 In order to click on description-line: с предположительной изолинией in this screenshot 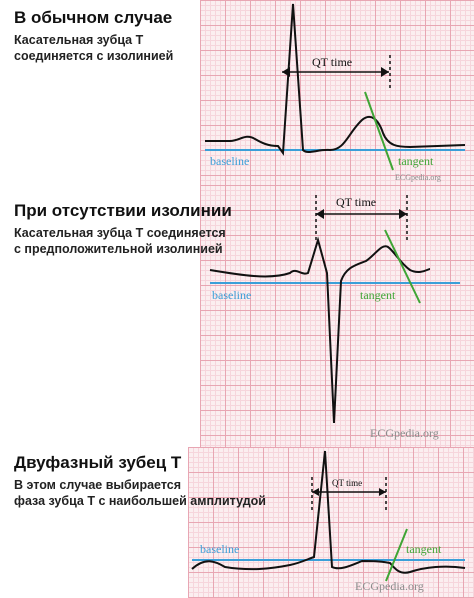, I will do `click(118, 249)`.